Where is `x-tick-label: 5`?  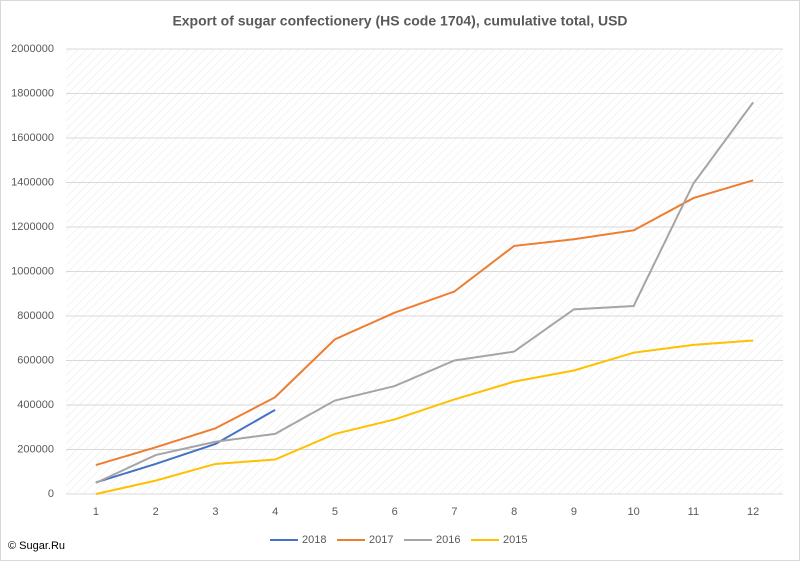 x-tick-label: 5 is located at coordinates (335, 512).